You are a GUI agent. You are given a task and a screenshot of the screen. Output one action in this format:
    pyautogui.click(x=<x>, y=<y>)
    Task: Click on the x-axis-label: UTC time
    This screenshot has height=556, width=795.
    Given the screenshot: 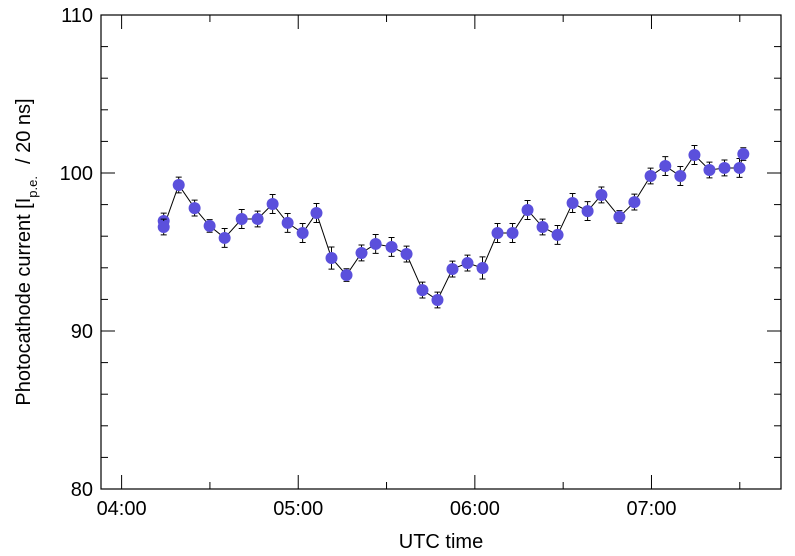 What is the action you would take?
    pyautogui.click(x=441, y=542)
    